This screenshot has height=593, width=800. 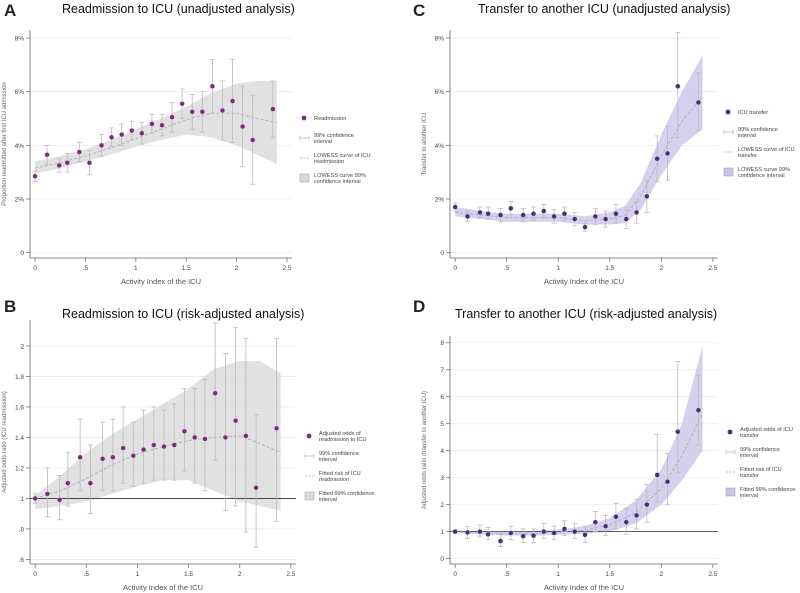 I want to click on y-tick-label: 6%, so click(x=440, y=92).